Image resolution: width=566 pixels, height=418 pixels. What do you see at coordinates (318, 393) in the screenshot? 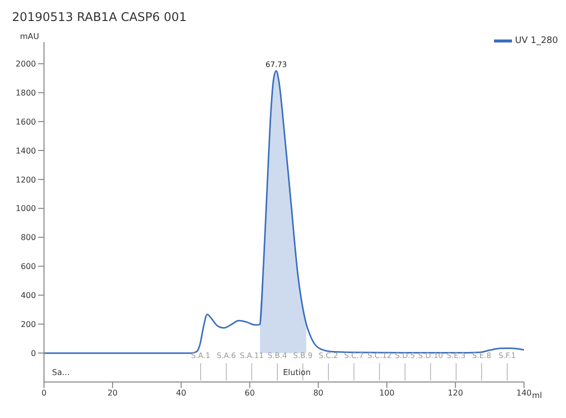
I see `x-tick-label: 80` at bounding box center [318, 393].